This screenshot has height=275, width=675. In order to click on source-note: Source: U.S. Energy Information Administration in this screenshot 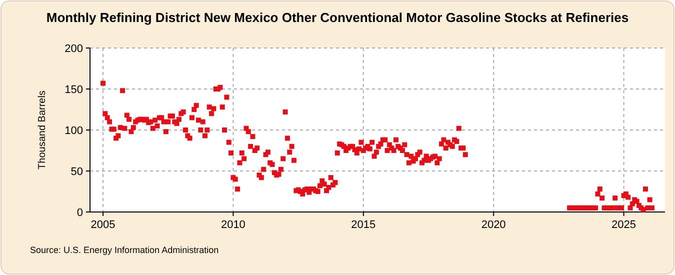, I will do `click(124, 250)`.